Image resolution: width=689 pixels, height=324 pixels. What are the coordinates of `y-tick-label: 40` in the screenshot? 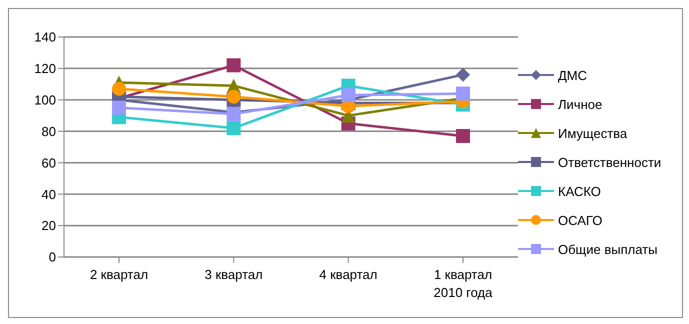 It's located at (49, 194).